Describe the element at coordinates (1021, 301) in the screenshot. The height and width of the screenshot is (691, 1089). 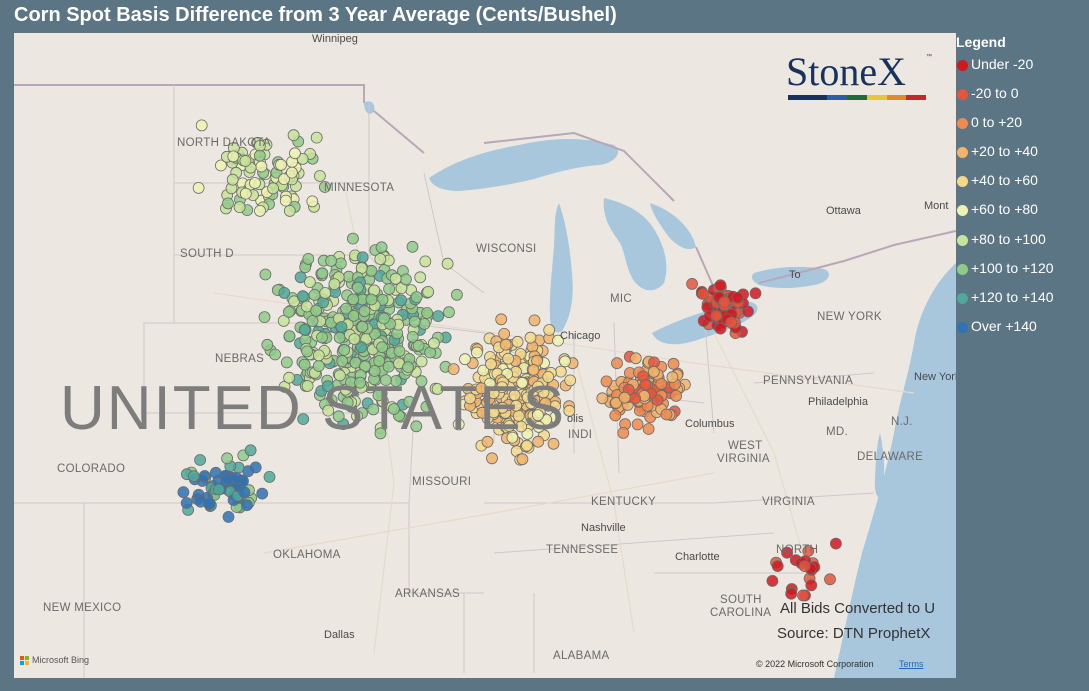
I see `legend-item: +120 to +140` at that location.